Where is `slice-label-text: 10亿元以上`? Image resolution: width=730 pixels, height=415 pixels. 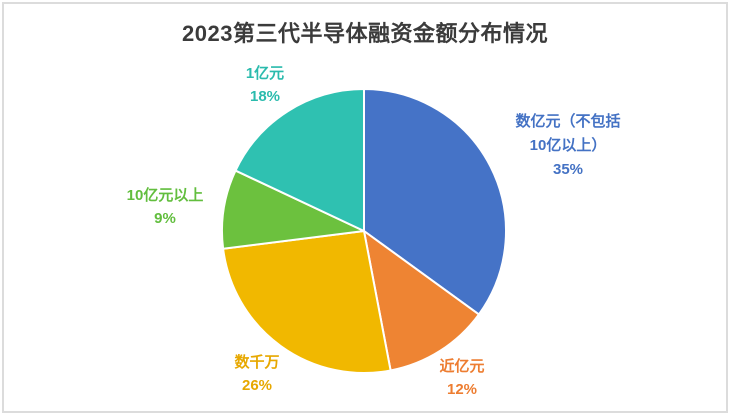 slice-label-text: 10亿元以上 is located at coordinates (165, 195).